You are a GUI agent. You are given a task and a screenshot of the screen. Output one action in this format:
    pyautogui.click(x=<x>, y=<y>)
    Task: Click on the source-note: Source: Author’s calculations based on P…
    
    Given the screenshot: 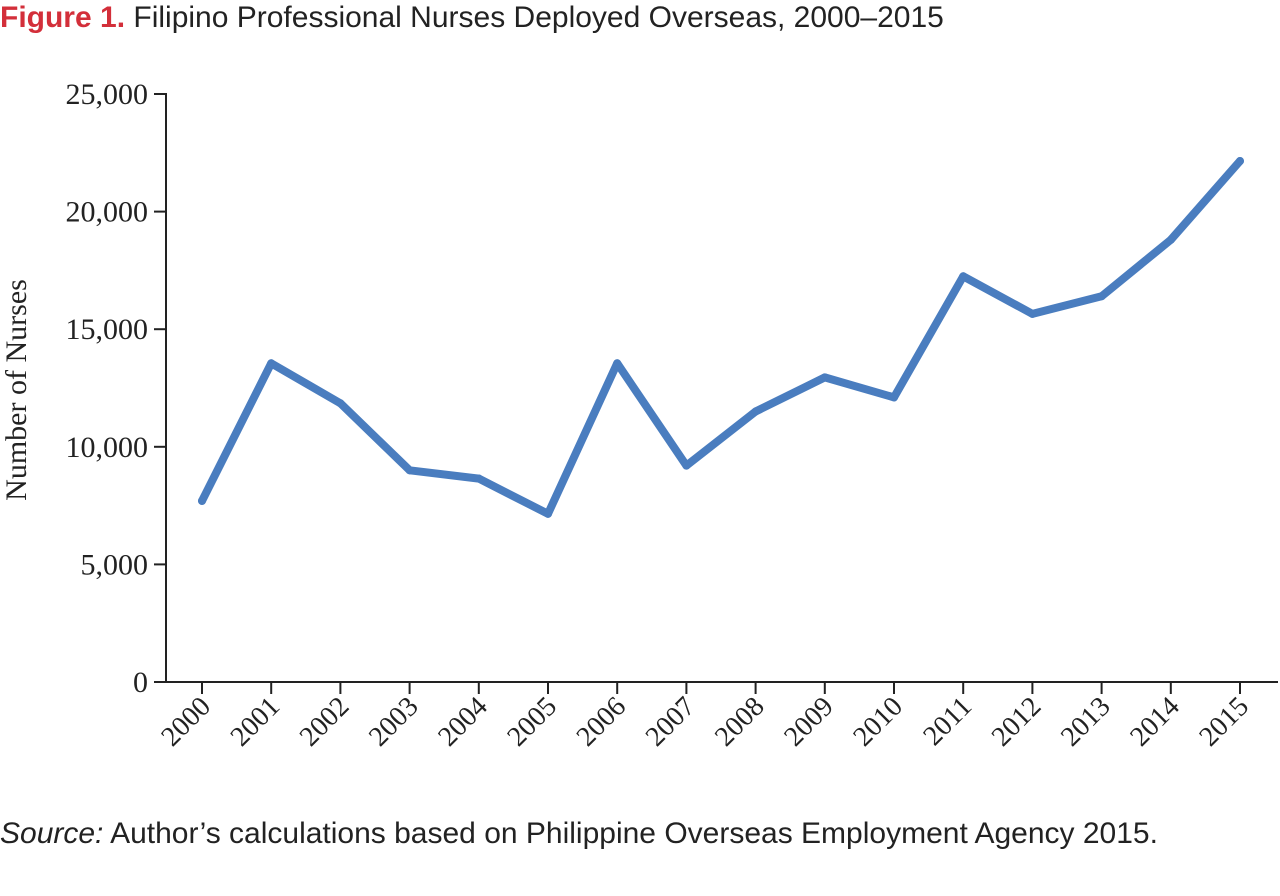 What is the action you would take?
    pyautogui.click(x=640, y=834)
    